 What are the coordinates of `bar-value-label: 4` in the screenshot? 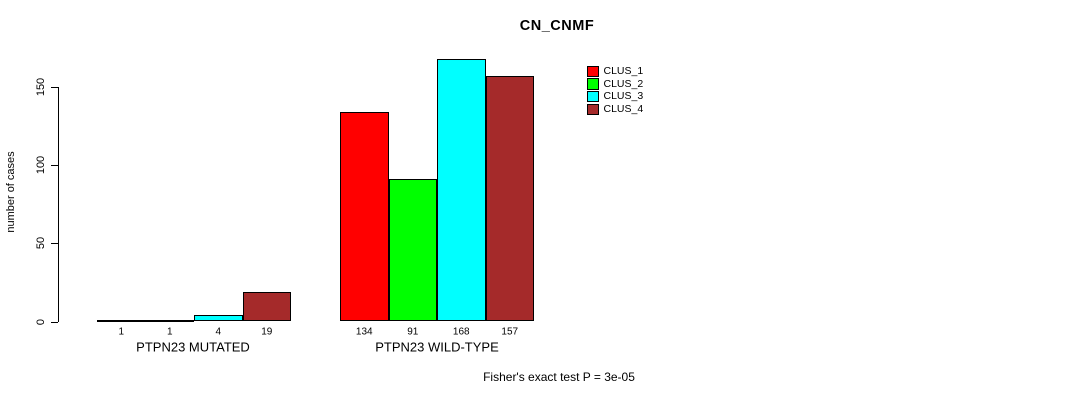 It's located at (218, 331).